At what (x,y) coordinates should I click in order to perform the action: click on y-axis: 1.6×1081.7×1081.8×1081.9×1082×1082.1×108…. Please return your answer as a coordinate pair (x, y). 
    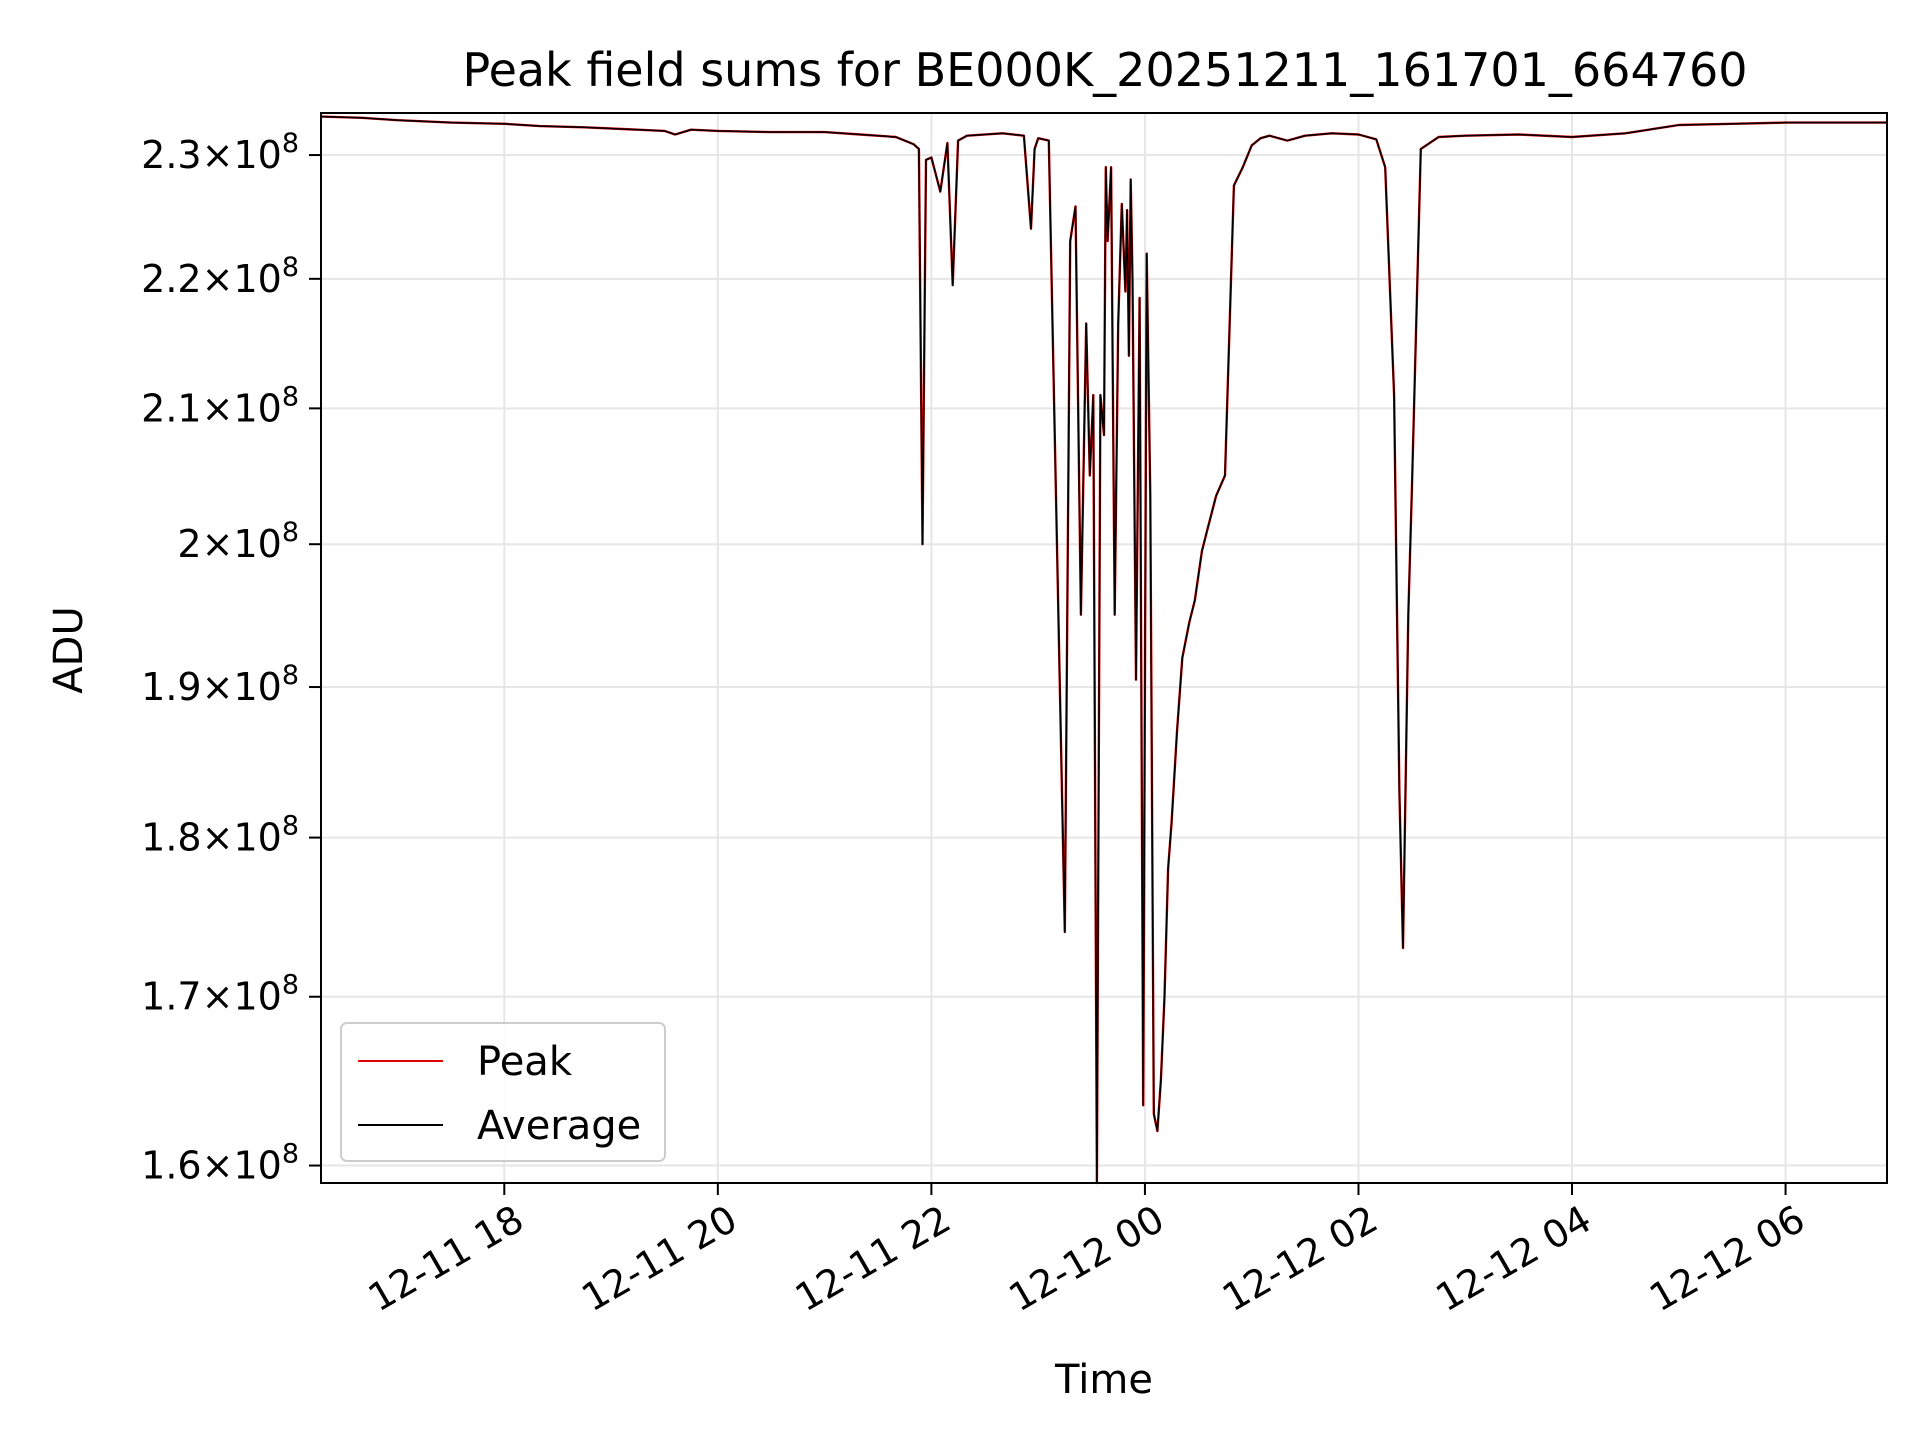
    Looking at the image, I should click on (231, 658).